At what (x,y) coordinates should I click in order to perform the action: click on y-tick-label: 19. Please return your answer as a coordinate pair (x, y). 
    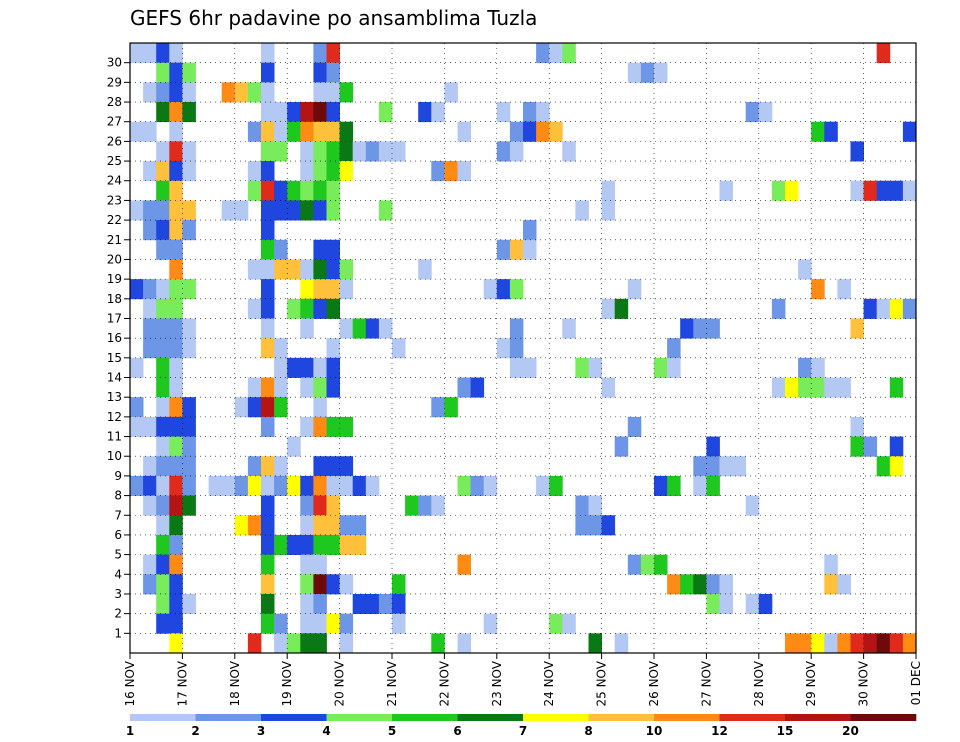
    Looking at the image, I should click on (114, 279).